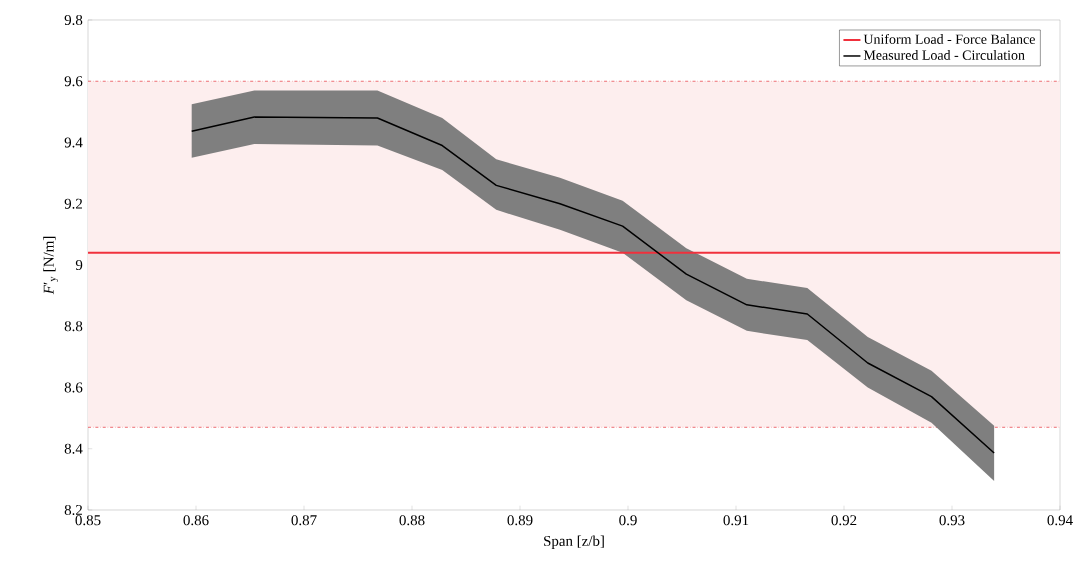  I want to click on y-axis-title: F′$_{y}$ [N/m], so click(50, 265).